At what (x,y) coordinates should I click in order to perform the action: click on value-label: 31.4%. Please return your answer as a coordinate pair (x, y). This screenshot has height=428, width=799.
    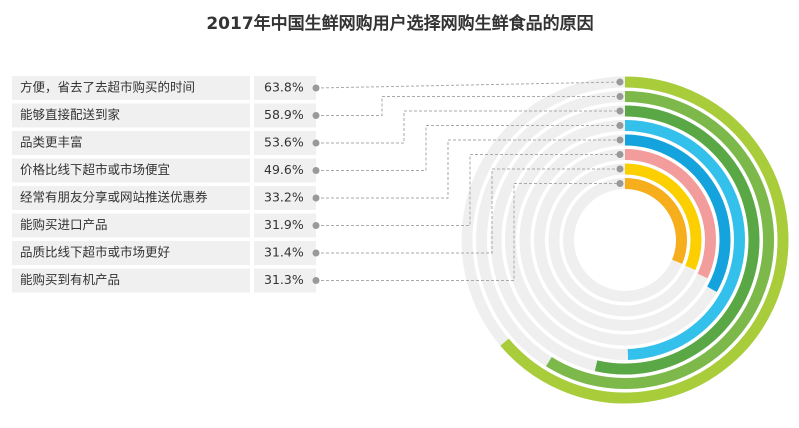
    Looking at the image, I should click on (284, 252).